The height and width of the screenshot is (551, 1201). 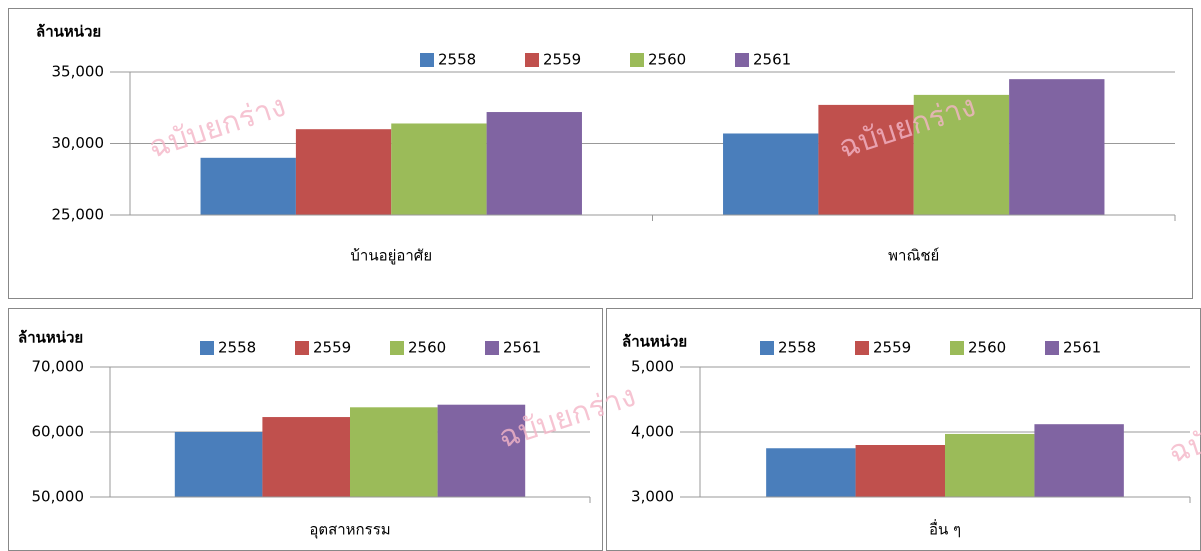 I want to click on y-tick-label: 3,000, so click(x=652, y=497).